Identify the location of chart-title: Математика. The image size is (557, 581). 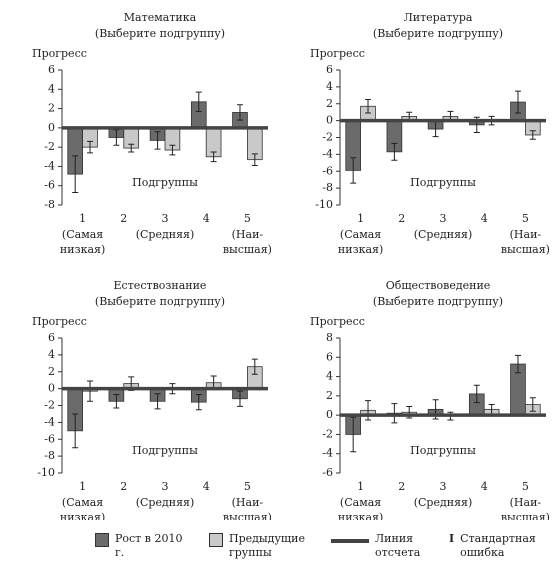
(160, 17).